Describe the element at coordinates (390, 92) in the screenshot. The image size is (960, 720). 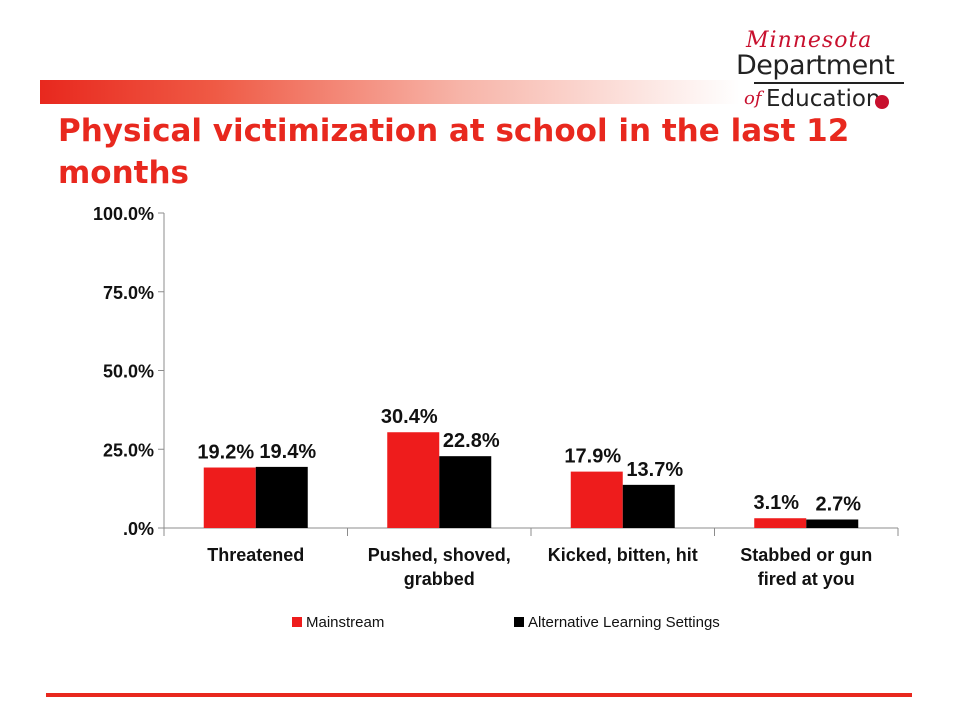
I see `header-gradient-band` at that location.